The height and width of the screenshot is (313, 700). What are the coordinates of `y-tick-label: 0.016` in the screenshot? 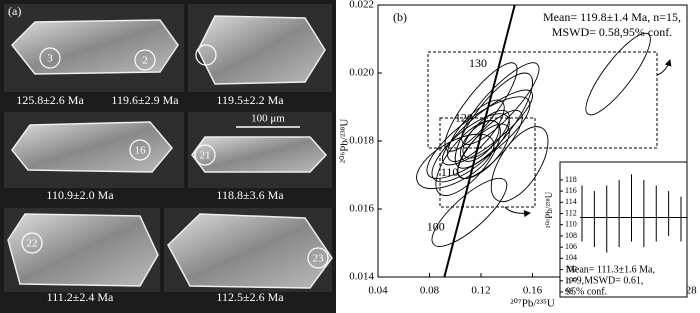 It's located at (361, 209).